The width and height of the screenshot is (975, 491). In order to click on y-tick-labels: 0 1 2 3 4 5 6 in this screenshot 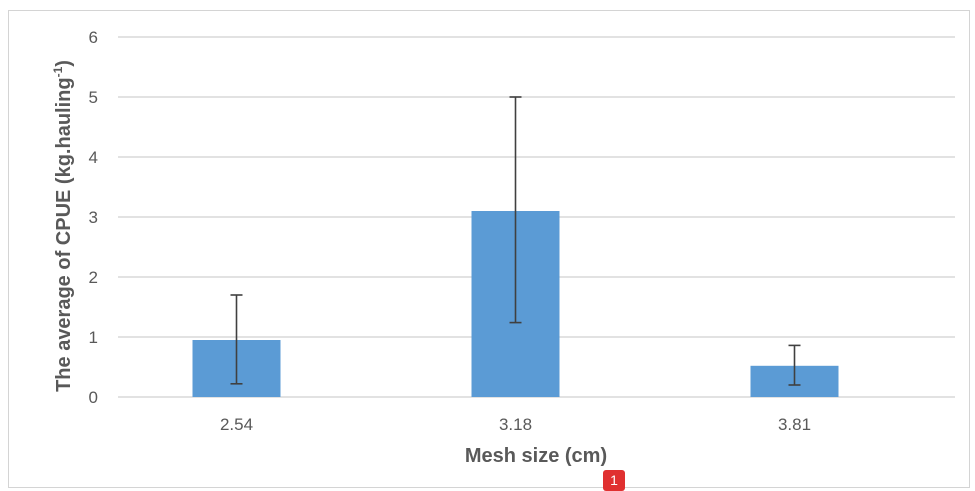, I will do `click(93, 217)`.